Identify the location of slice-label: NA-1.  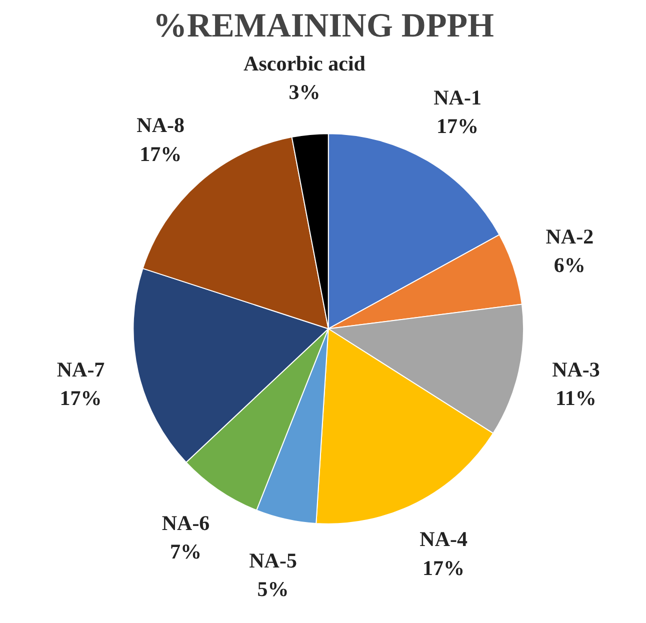
(458, 97).